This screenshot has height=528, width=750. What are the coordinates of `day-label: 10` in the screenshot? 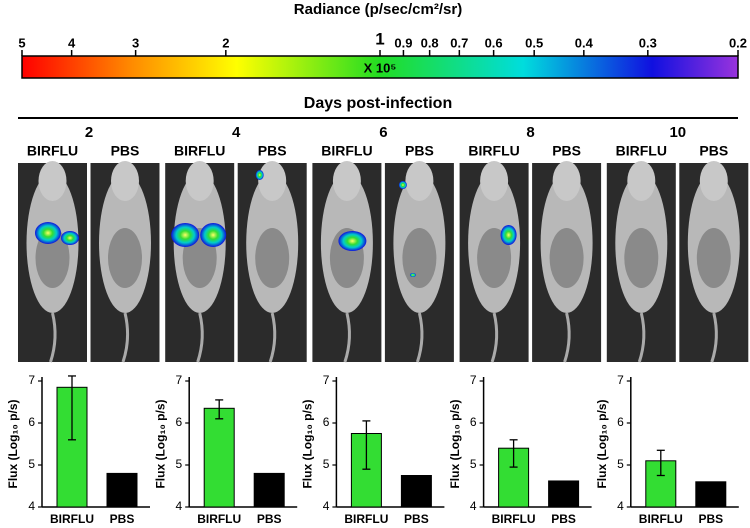 It's located at (677, 132).